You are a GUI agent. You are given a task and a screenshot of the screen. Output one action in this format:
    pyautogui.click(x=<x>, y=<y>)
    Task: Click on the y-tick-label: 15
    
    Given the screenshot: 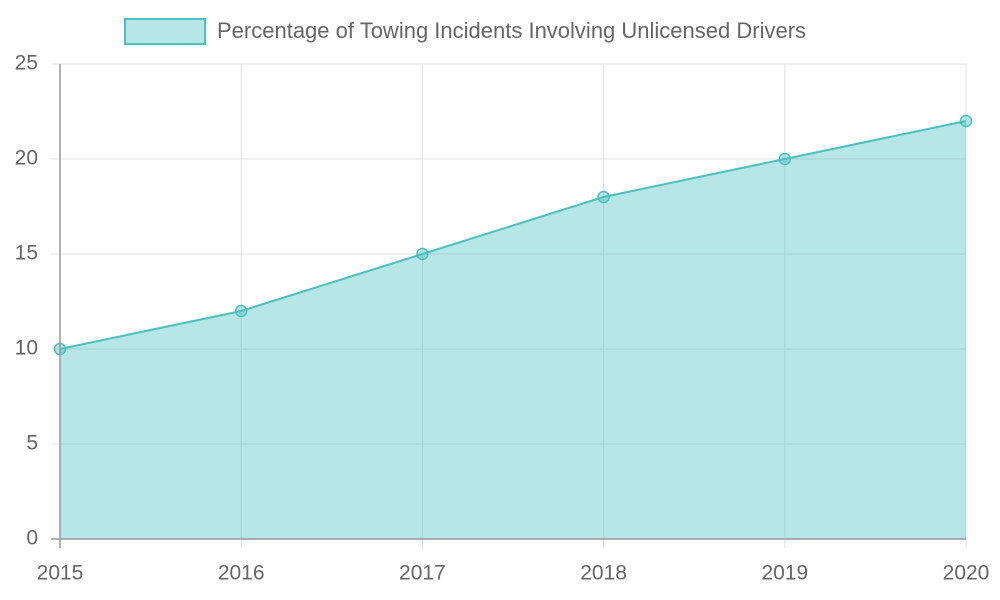 What is the action you would take?
    pyautogui.click(x=26, y=253)
    